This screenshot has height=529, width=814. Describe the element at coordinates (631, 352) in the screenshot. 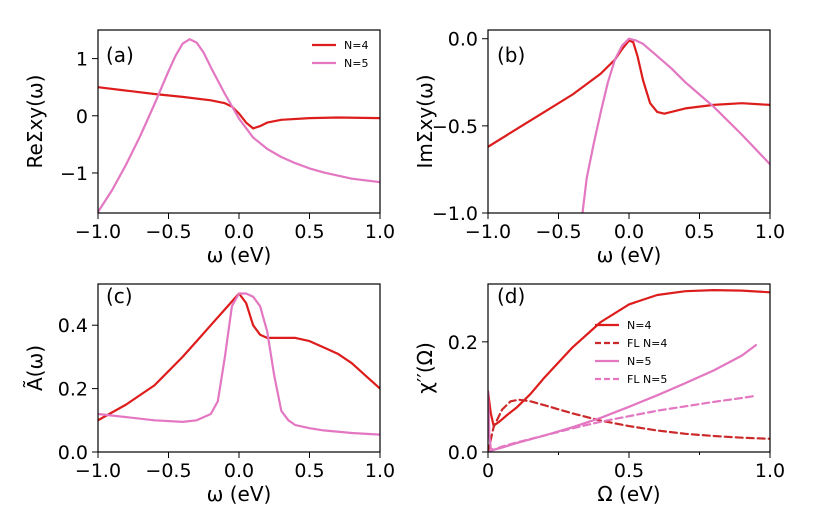

I see `legend: N=4 FL N=4 N=5 FL N=5` at that location.